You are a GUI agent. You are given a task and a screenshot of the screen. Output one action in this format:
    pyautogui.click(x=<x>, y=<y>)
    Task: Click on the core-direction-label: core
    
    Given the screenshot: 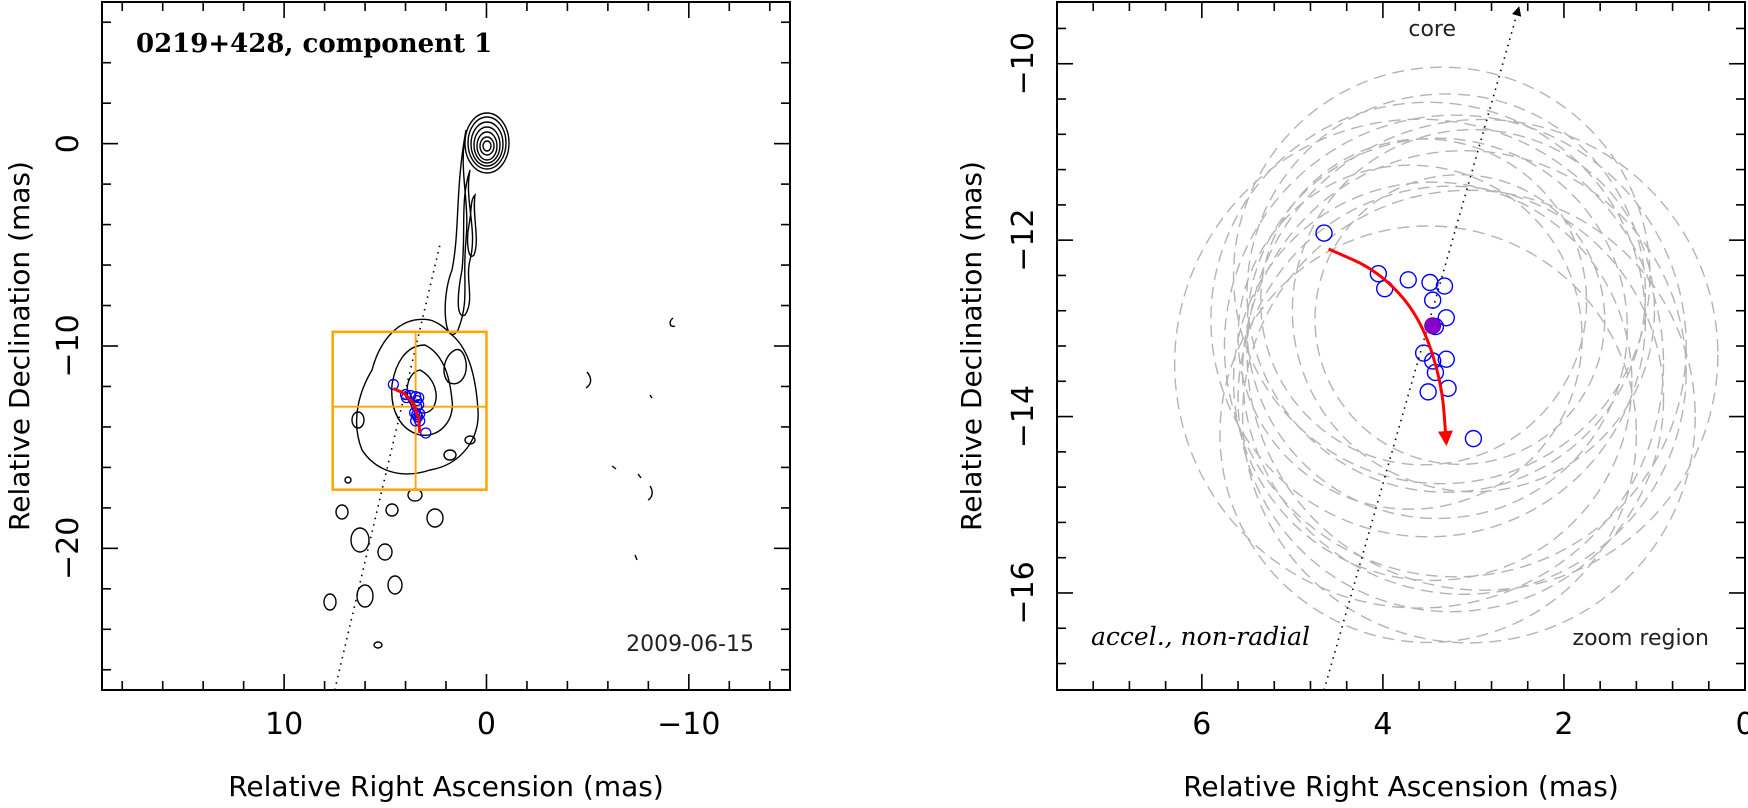 What is the action you would take?
    pyautogui.click(x=1432, y=29)
    